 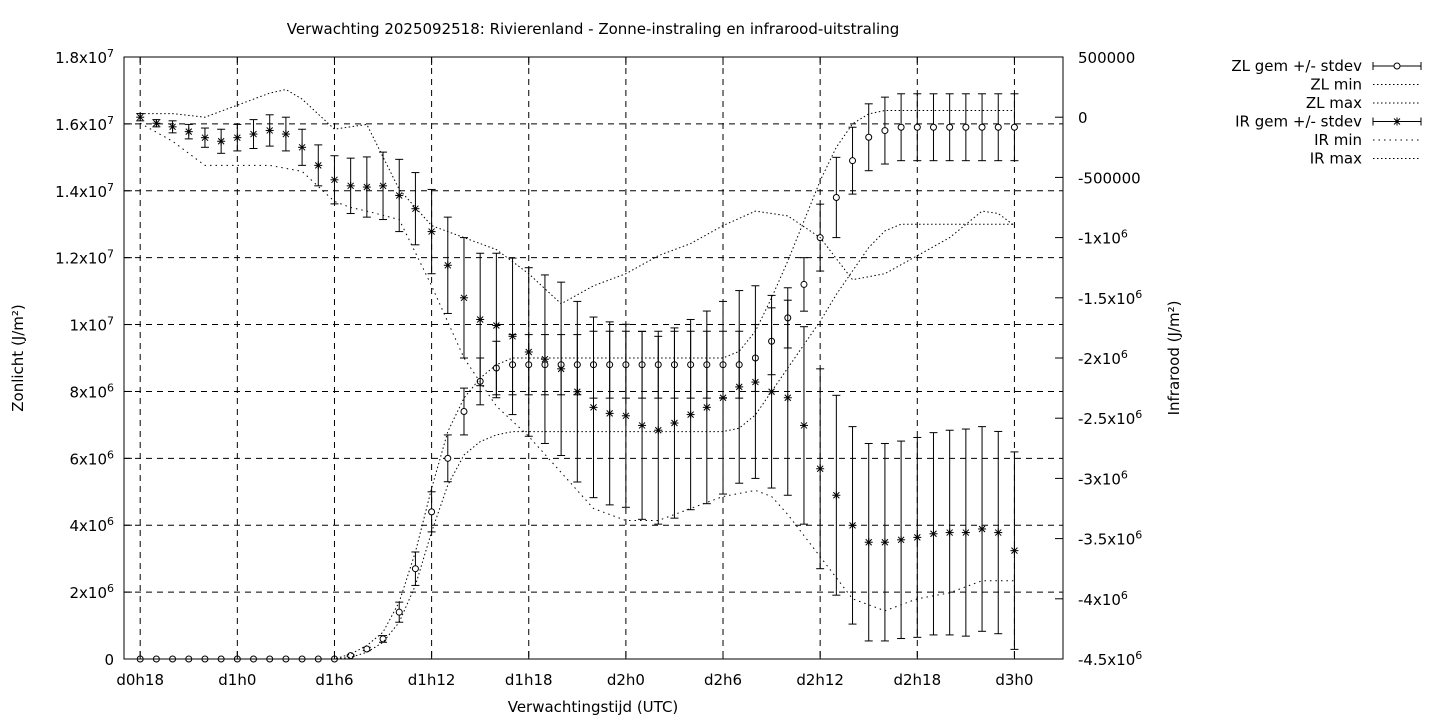 What do you see at coordinates (81, 259) in the screenshot?
I see `y-left-tick-label-mantissa: 1.2x10` at bounding box center [81, 259].